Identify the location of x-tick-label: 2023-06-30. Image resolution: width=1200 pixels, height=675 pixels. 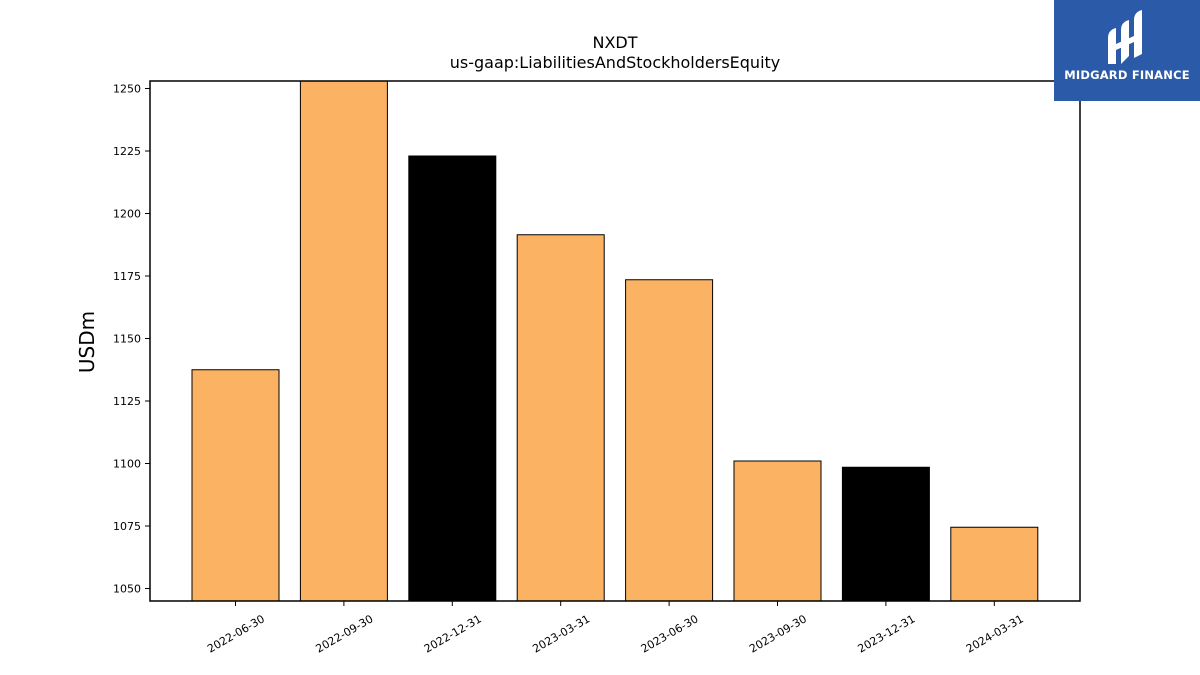
(670, 633).